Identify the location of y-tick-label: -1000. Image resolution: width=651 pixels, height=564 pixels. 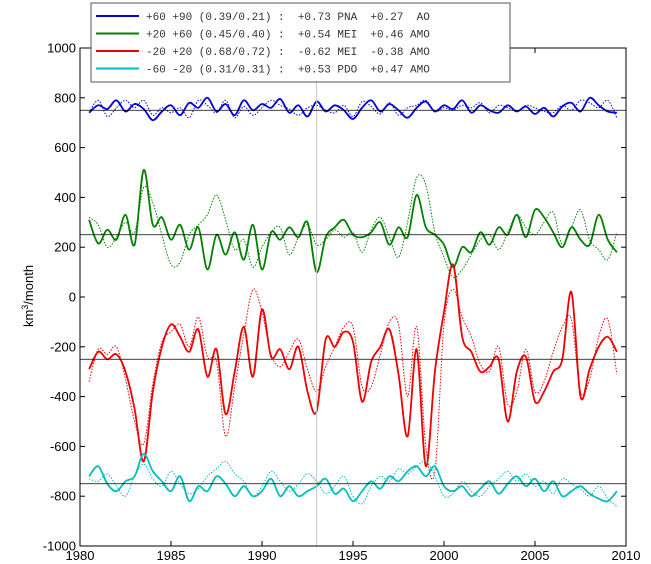
(59, 546).